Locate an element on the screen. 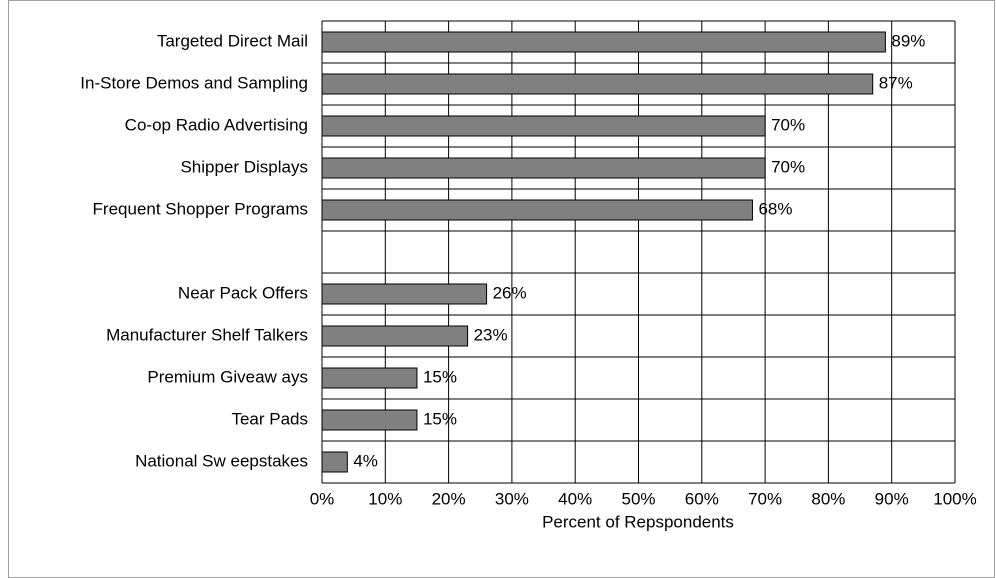 This screenshot has height=578, width=996. x-tick-label: 20% is located at coordinates (449, 498).